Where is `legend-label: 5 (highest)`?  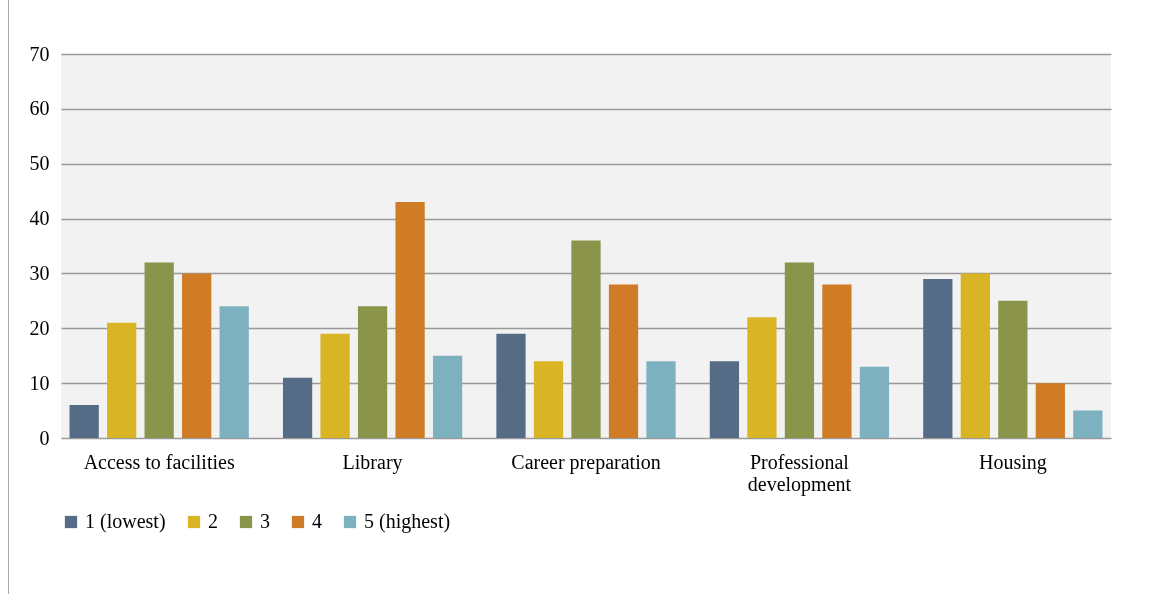
legend-label: 5 (highest) is located at coordinates (407, 521).